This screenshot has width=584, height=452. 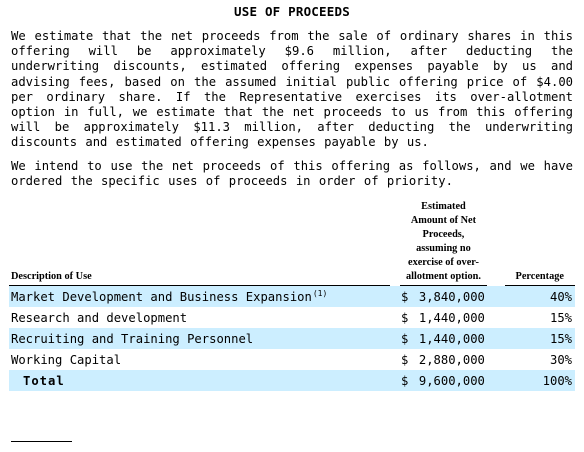 What do you see at coordinates (200, 243) in the screenshot?
I see `header-description: Description of Use` at bounding box center [200, 243].